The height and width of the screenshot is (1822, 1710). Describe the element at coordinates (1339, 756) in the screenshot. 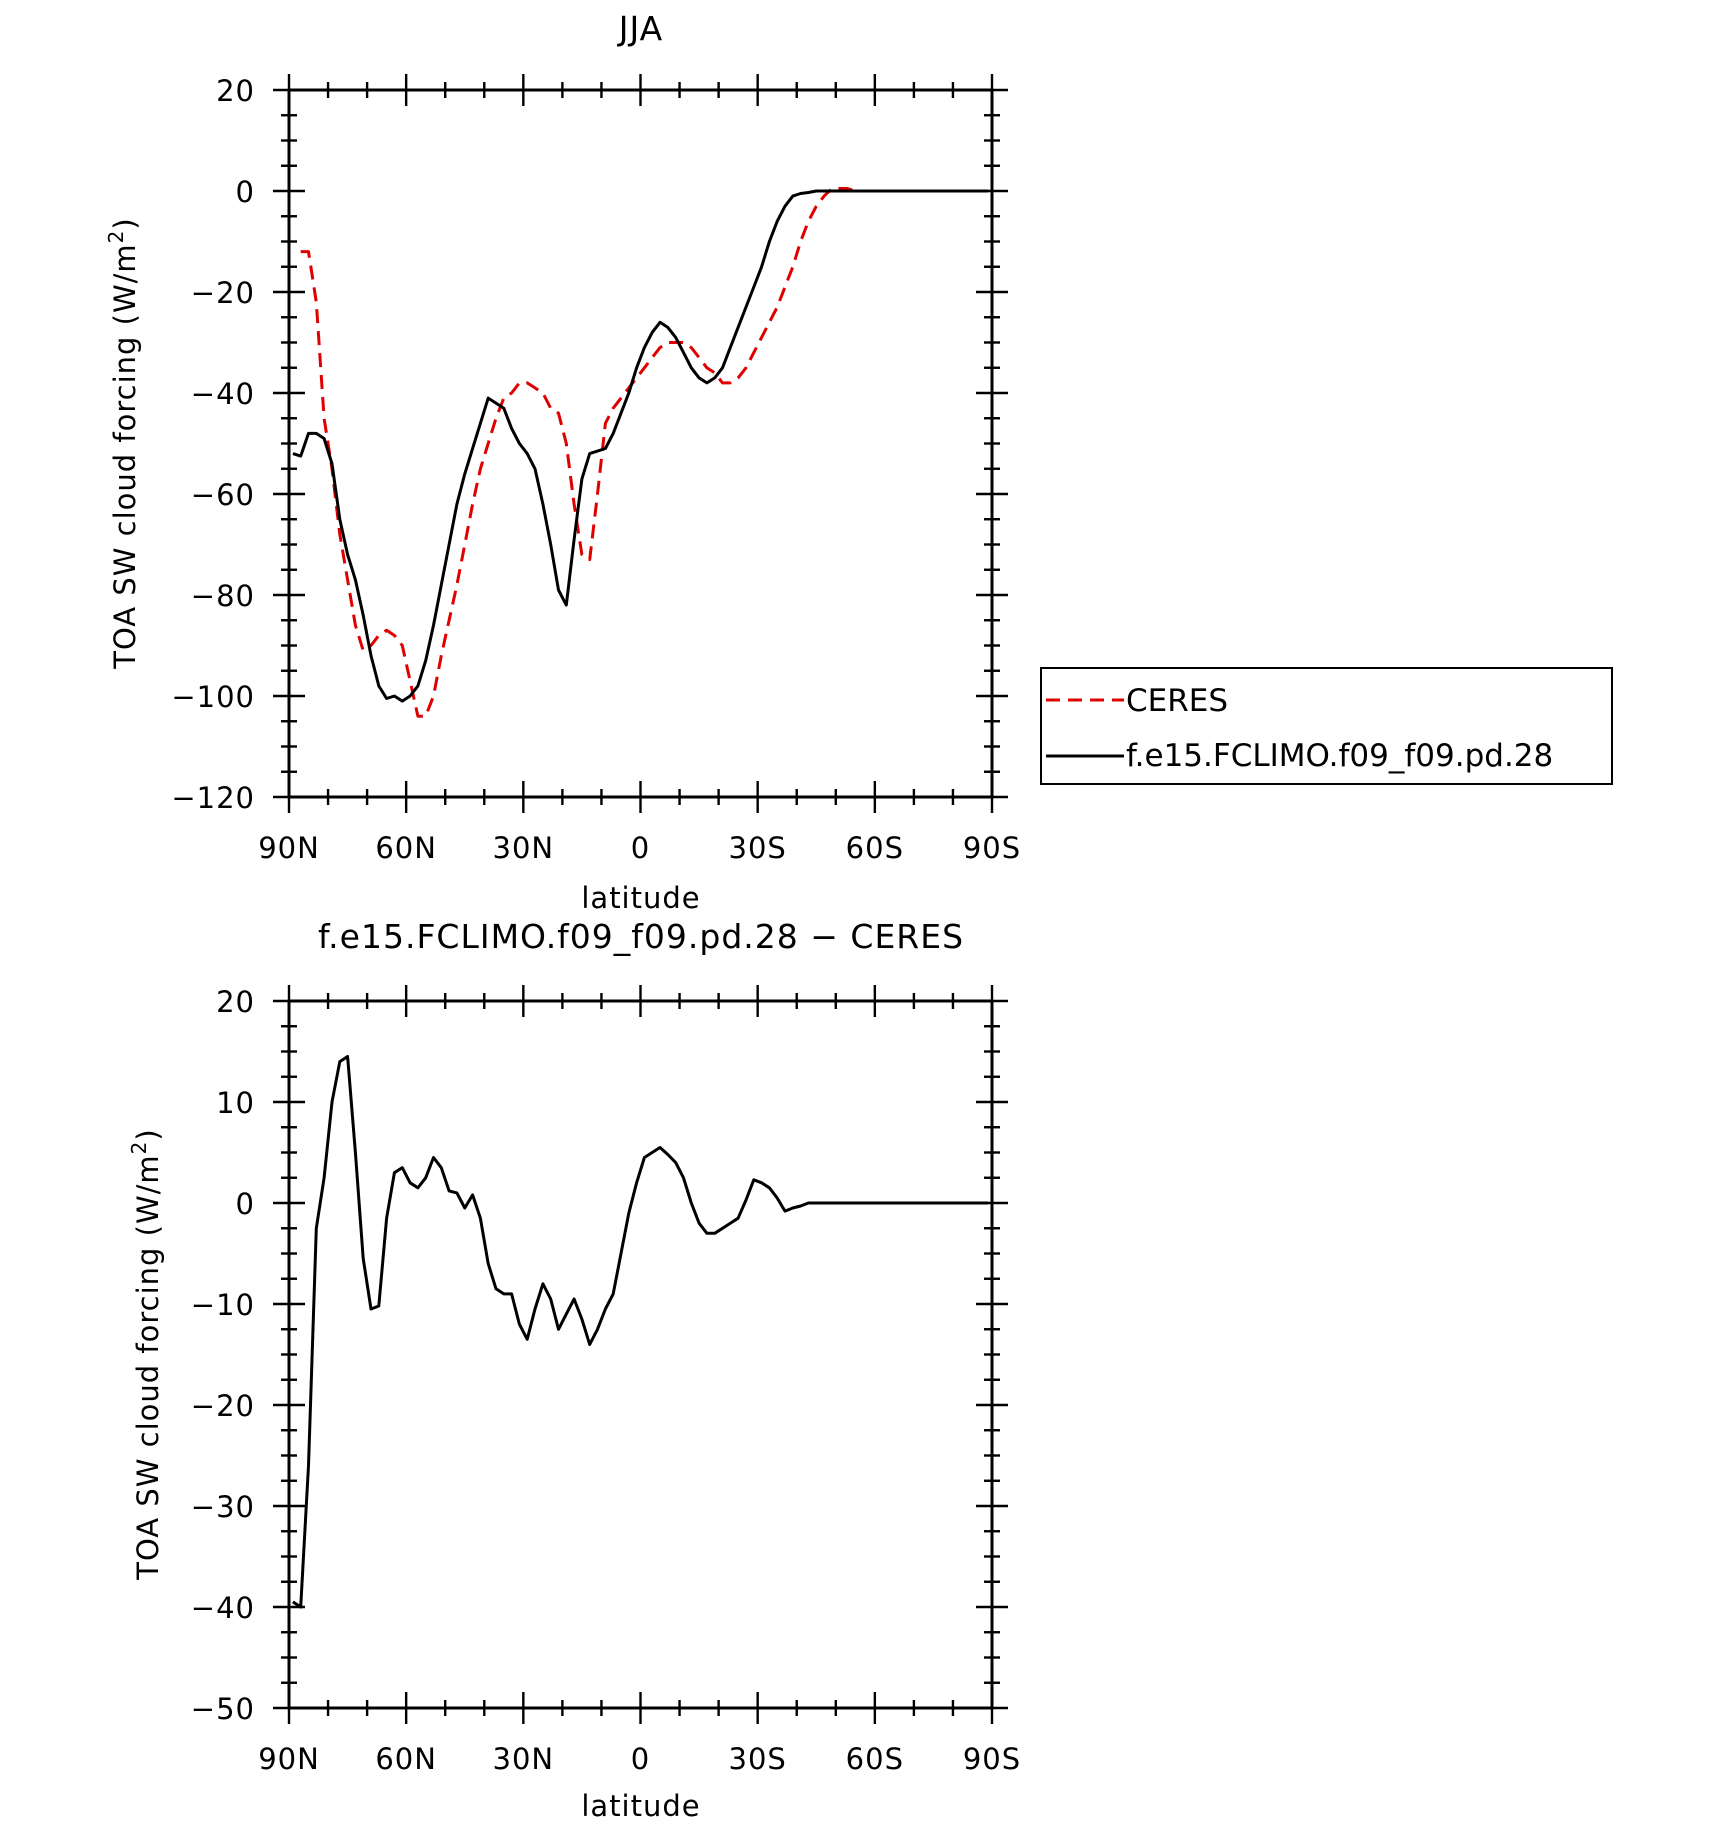

I see `legend-model-label: f.e15.FCLIMO.f09_f09.pd.28` at that location.